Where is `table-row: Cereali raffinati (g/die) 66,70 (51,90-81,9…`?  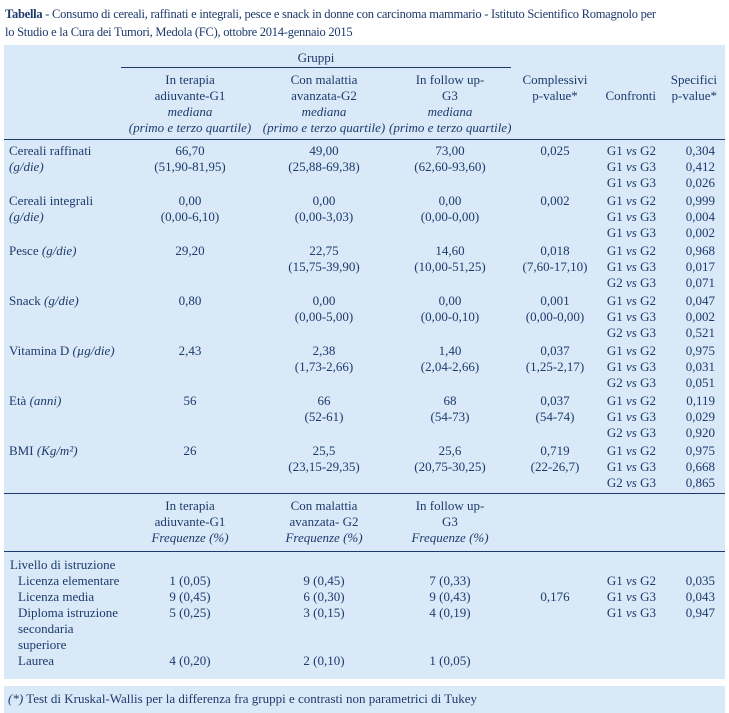 table-row: Cereali raffinati (g/die) 66,70 (51,90-81,9… is located at coordinates (364, 168).